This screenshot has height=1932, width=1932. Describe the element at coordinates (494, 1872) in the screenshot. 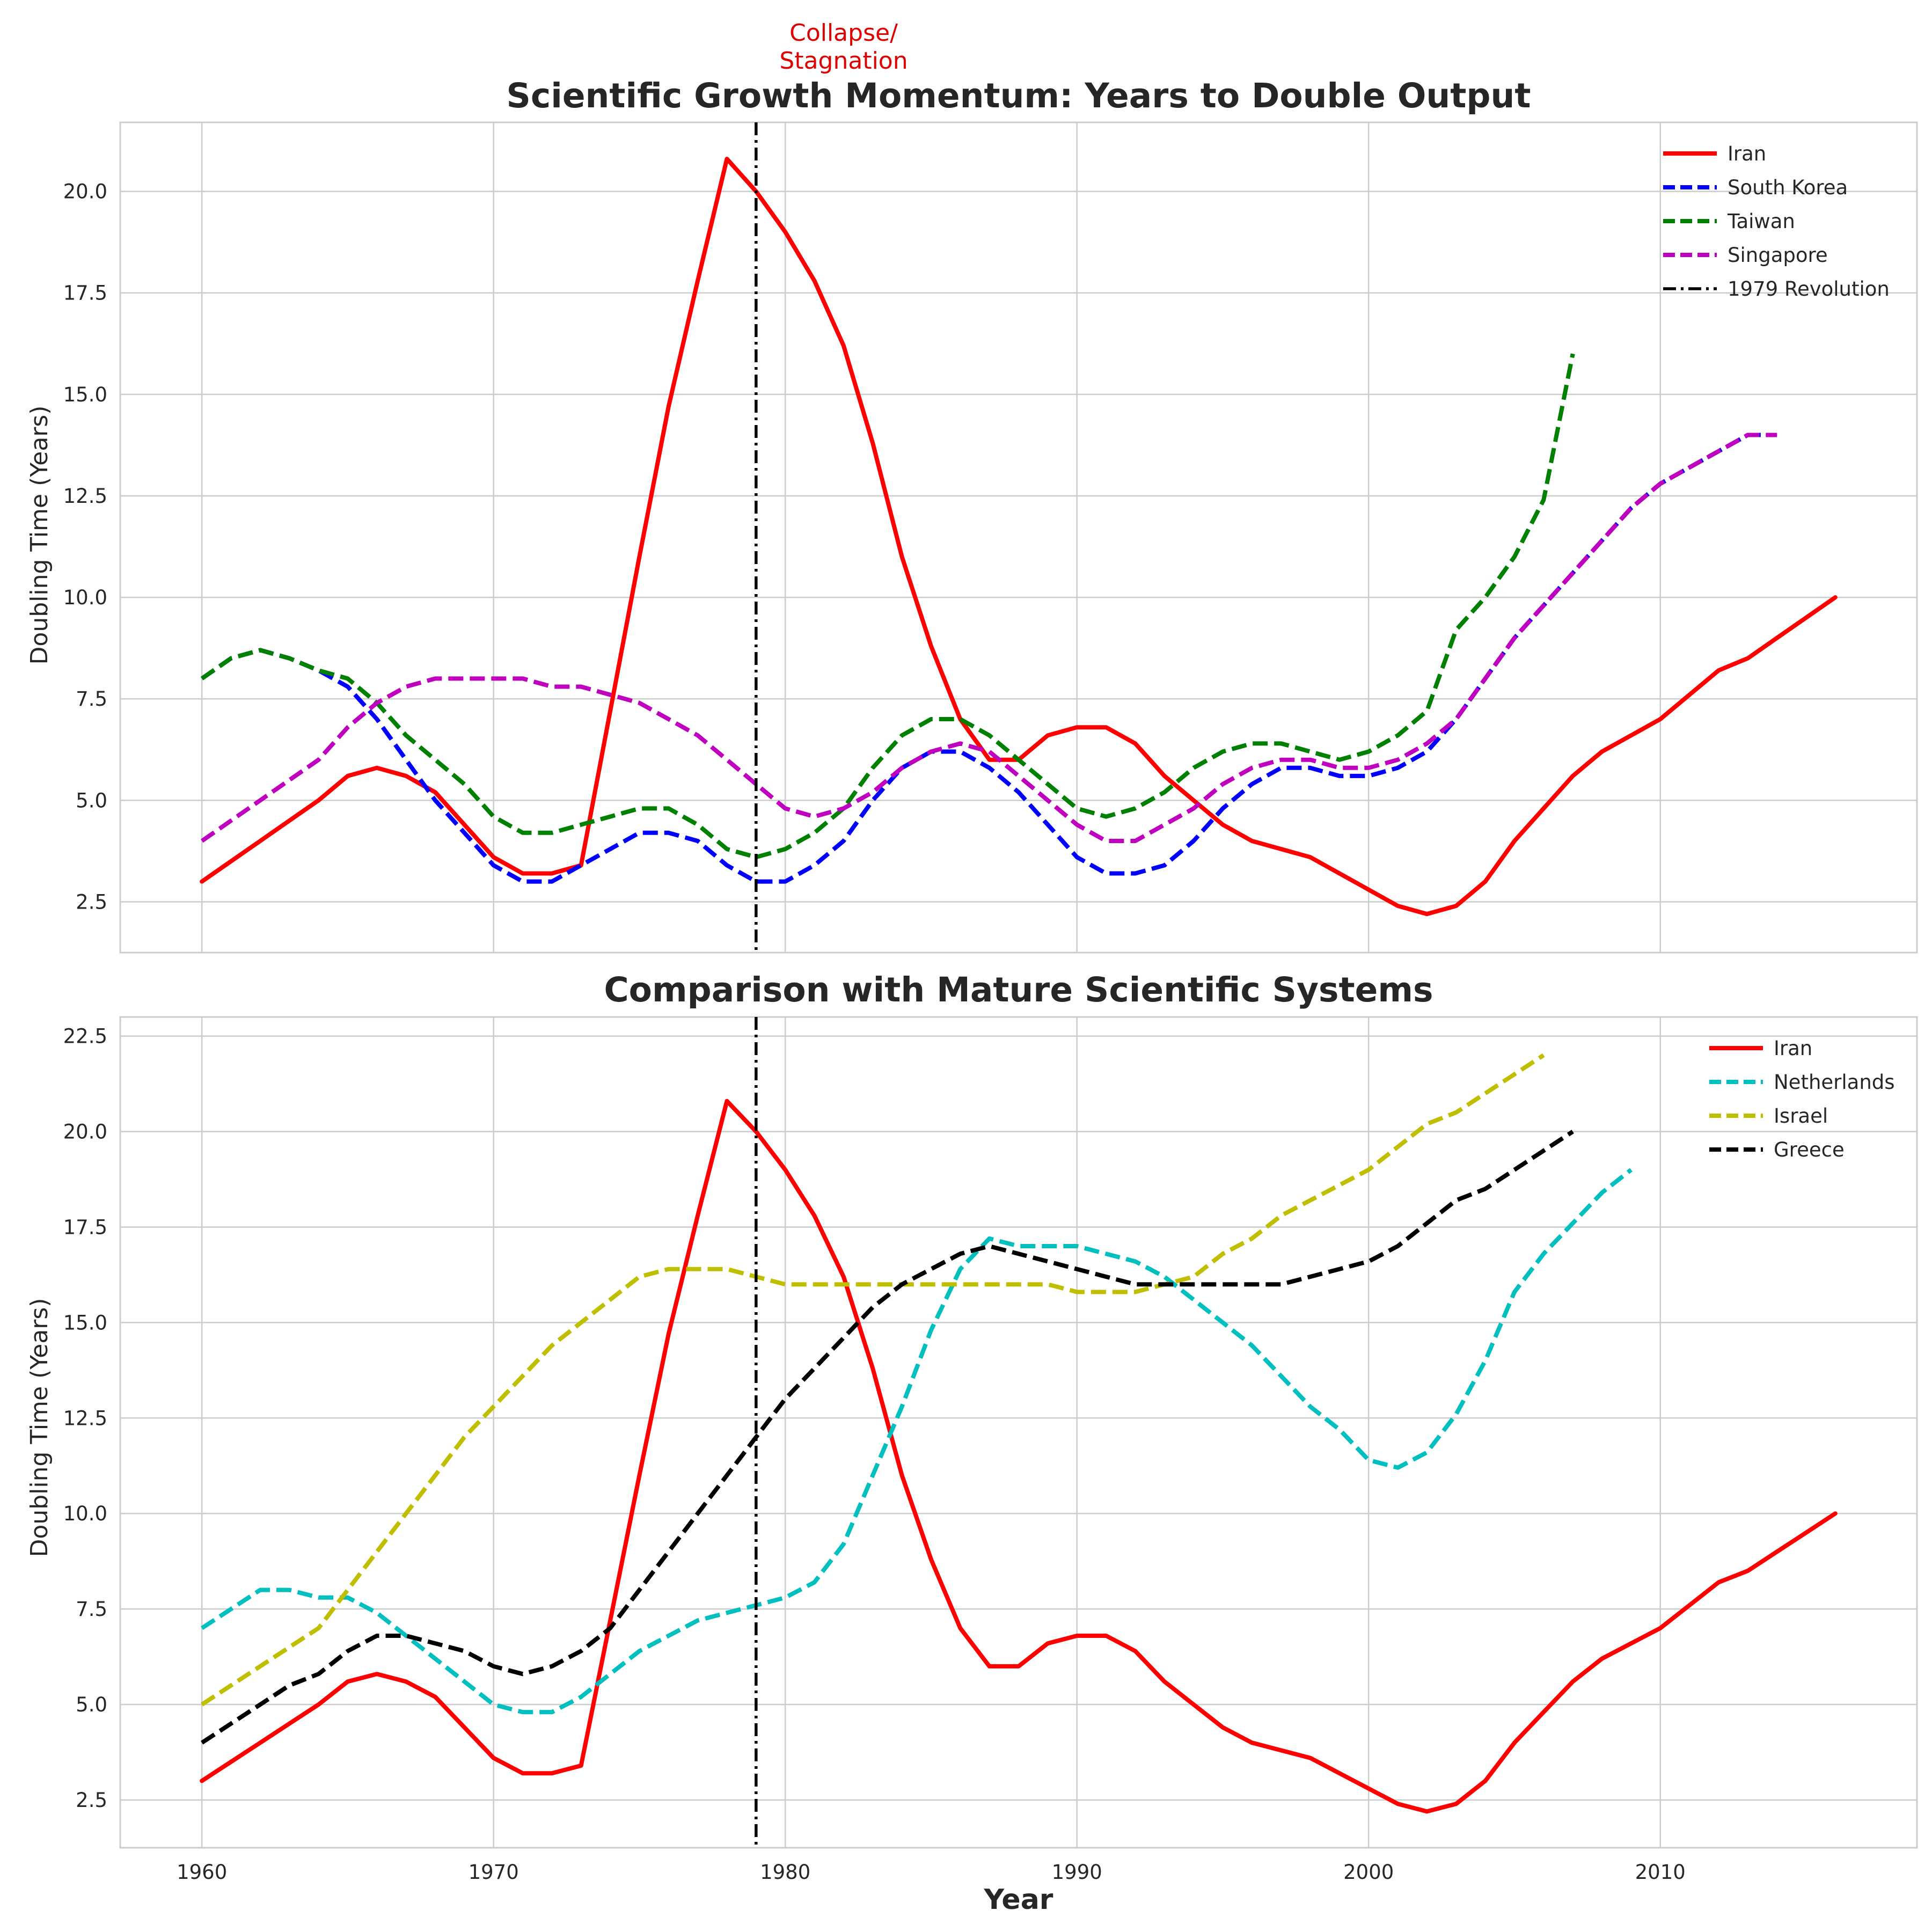

I see `x-tick-label: 1970` at that location.